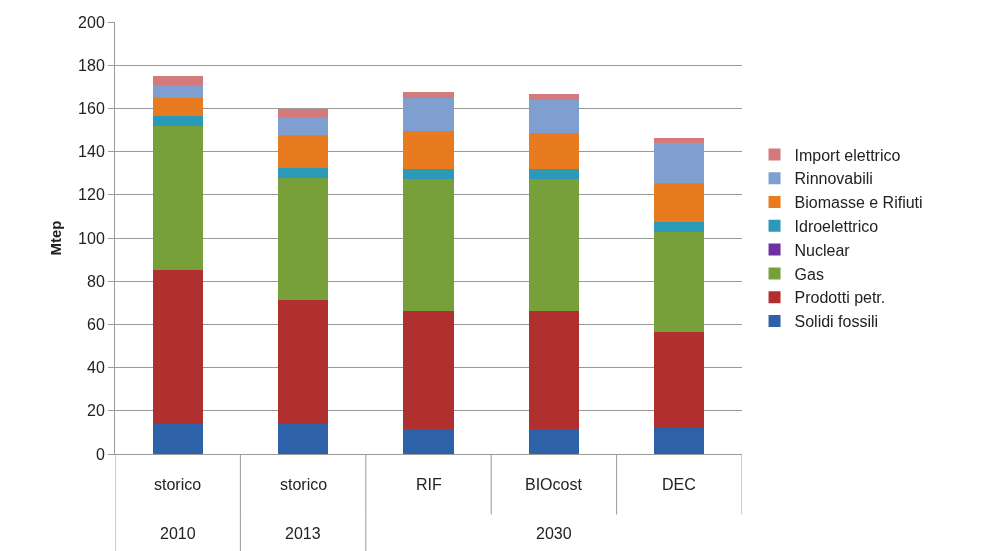  Describe the element at coordinates (303, 533) in the screenshot. I see `text: 2013` at that location.